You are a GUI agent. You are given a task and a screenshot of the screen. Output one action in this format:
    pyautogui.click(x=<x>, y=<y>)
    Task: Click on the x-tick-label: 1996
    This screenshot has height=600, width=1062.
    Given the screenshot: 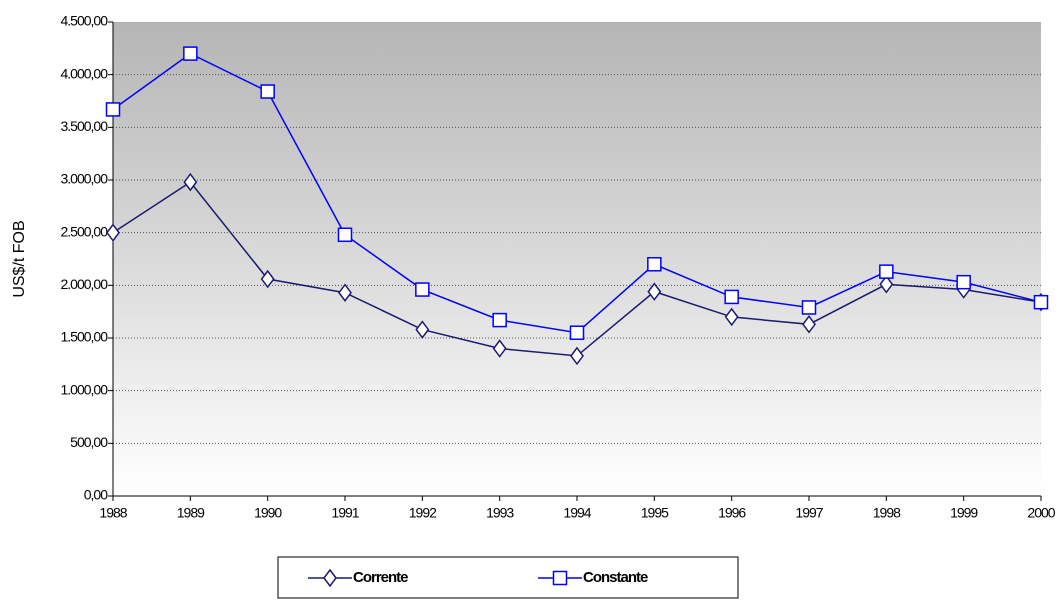 What is the action you would take?
    pyautogui.click(x=732, y=513)
    